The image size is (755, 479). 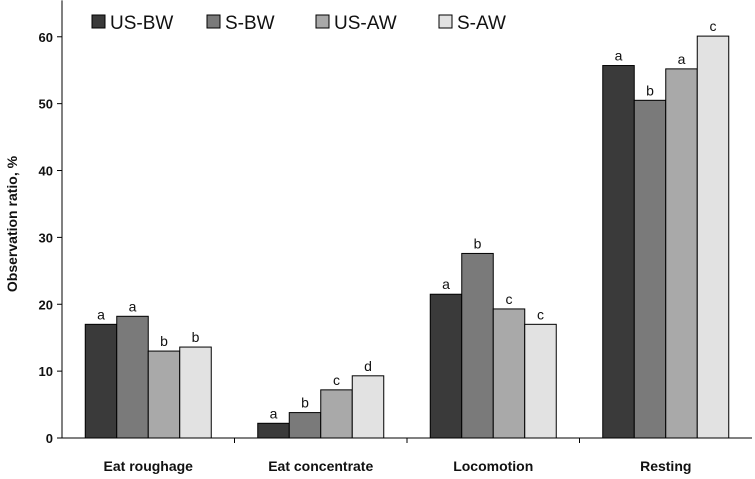 What do you see at coordinates (149, 466) in the screenshot?
I see `x-category-label: Eat roughage` at bounding box center [149, 466].